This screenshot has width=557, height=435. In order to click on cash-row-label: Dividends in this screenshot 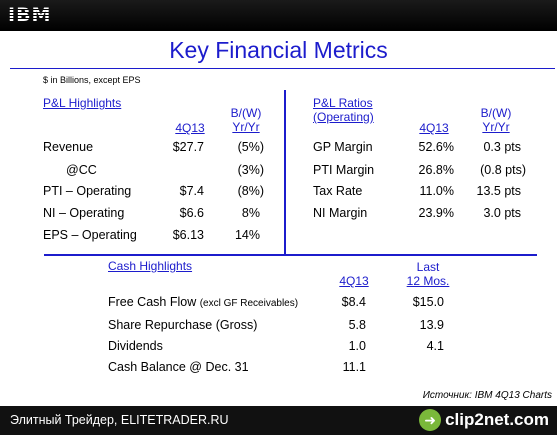, I will do `click(135, 346)`.